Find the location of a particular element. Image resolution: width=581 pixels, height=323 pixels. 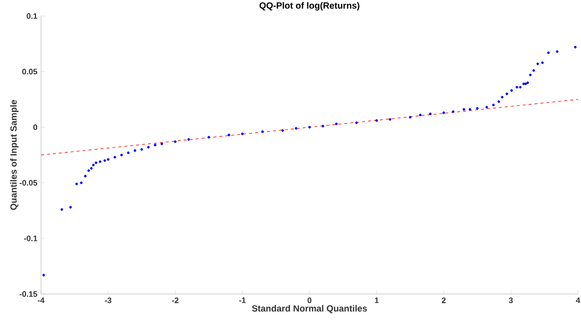

x-axis-title: Standard Normal Quantiles is located at coordinates (309, 309).